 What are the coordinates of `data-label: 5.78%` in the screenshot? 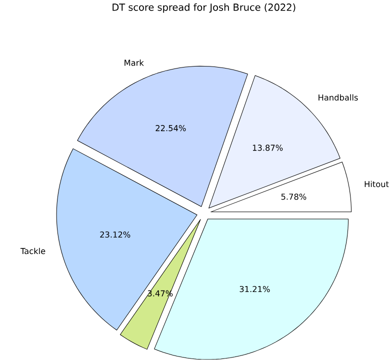 It's located at (293, 197).